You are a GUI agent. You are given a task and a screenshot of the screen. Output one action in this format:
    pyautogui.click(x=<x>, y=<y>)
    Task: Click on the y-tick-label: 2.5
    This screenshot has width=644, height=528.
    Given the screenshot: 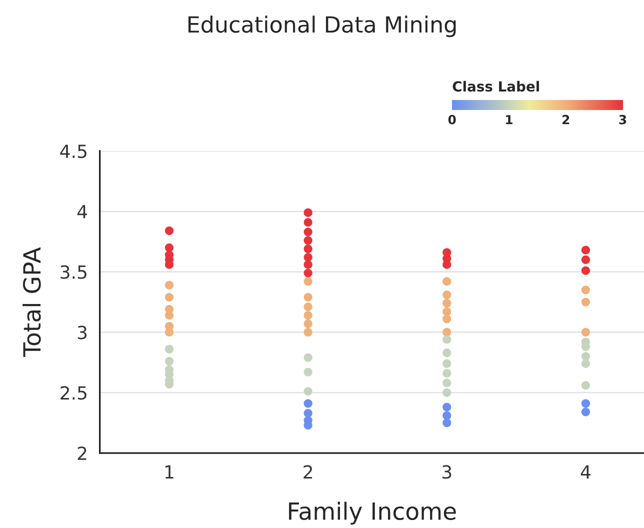 What is the action you would take?
    pyautogui.click(x=73, y=393)
    